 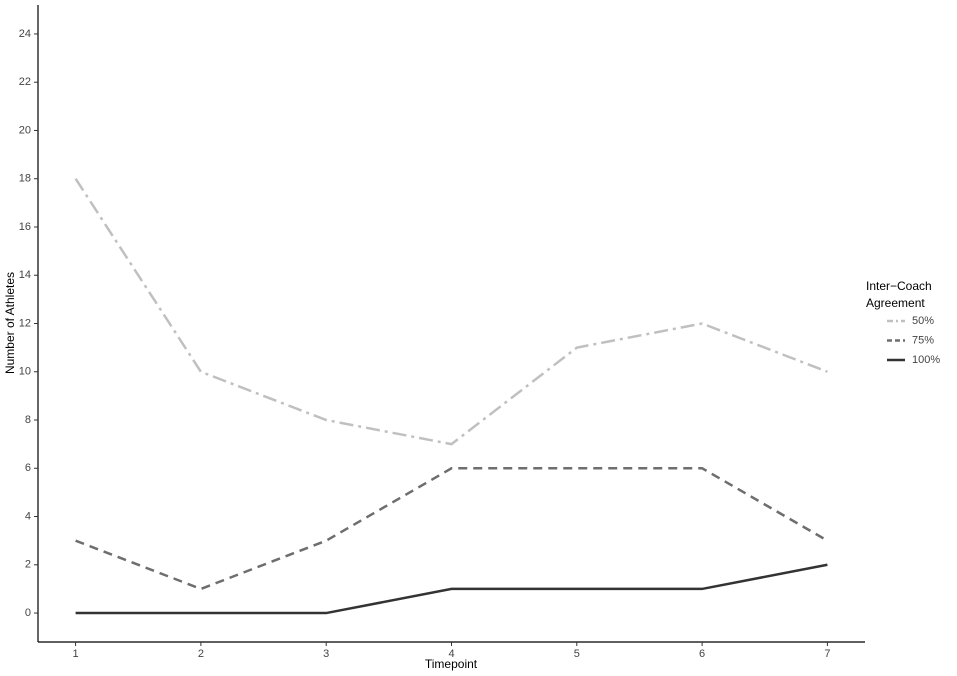 What do you see at coordinates (926, 360) in the screenshot?
I see `legend-label: 100%` at bounding box center [926, 360].